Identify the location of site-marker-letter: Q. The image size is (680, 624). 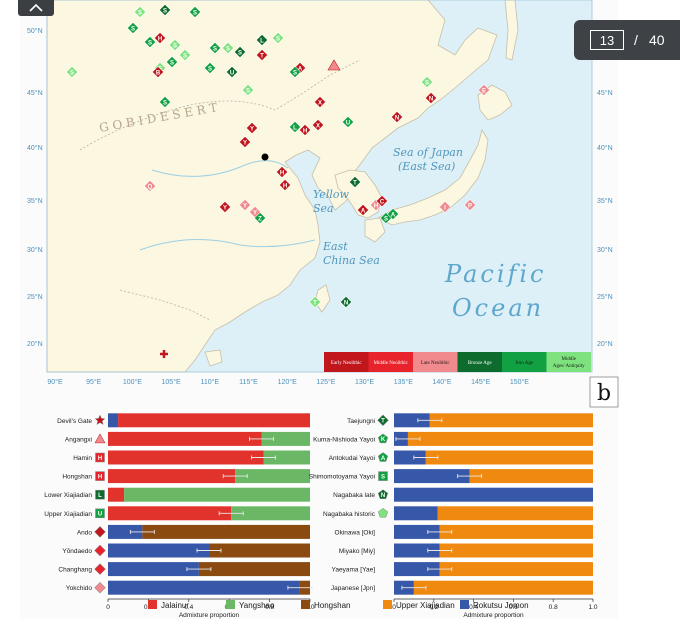
(150, 188).